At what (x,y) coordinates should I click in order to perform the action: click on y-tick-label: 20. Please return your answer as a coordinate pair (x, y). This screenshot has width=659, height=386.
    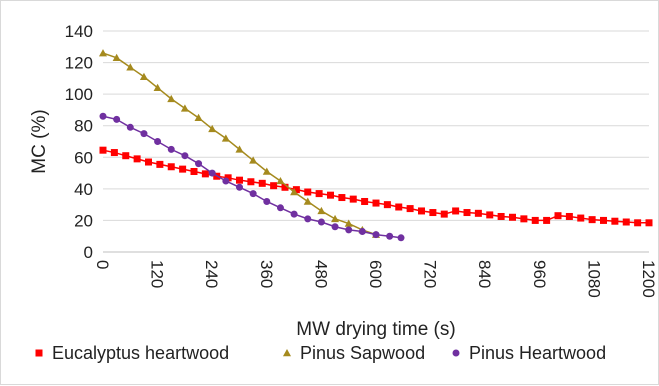
    Looking at the image, I should click on (83, 220).